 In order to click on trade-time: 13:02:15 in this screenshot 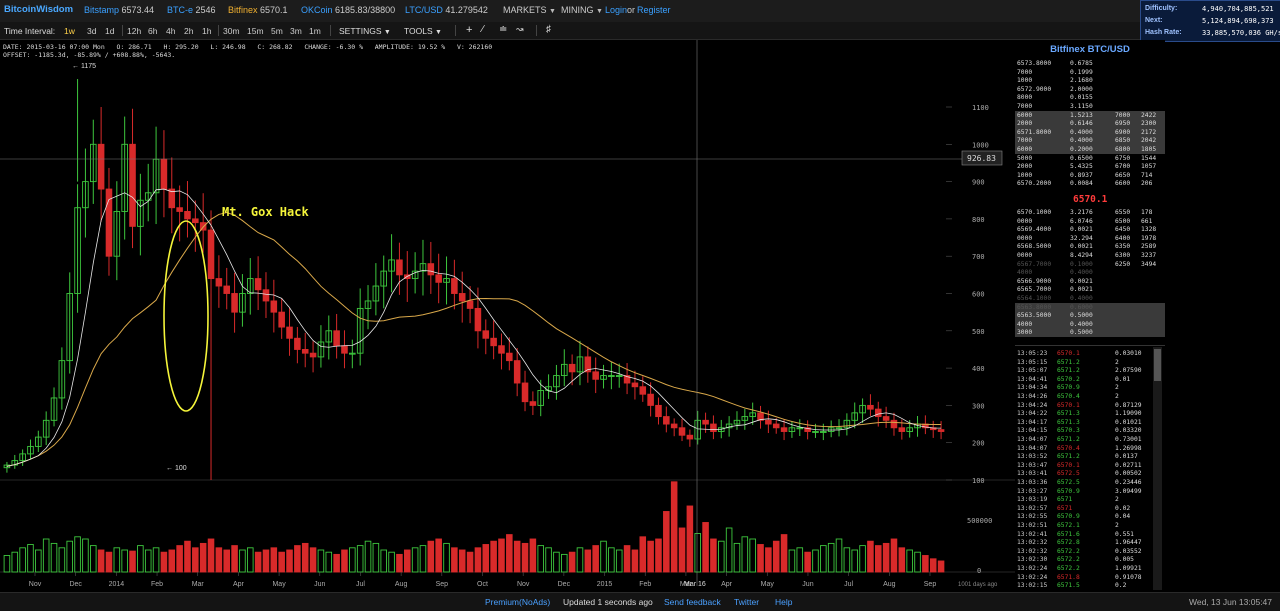, I will do `click(1032, 586)`.